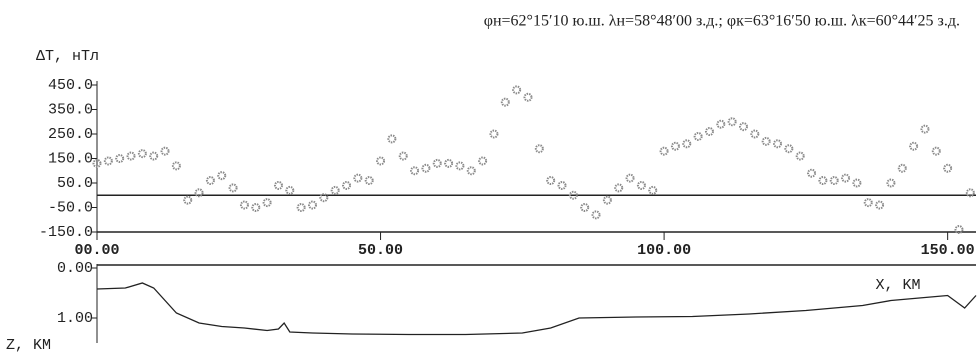 Image resolution: width=980 pixels, height=353 pixels. I want to click on y-tick-label: 350.0, so click(70, 109).